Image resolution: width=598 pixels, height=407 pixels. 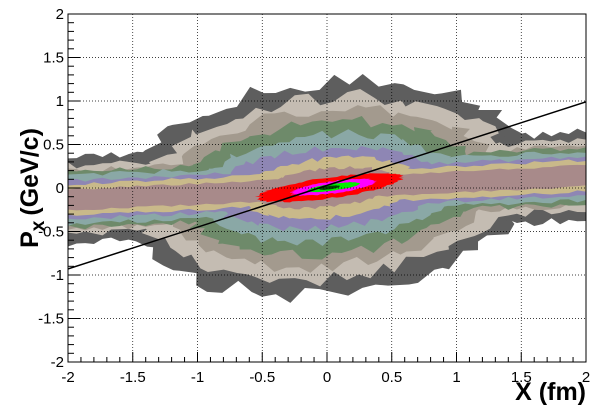 What do you see at coordinates (60, 101) in the screenshot?
I see `y-tick-label-6: 1` at bounding box center [60, 101].